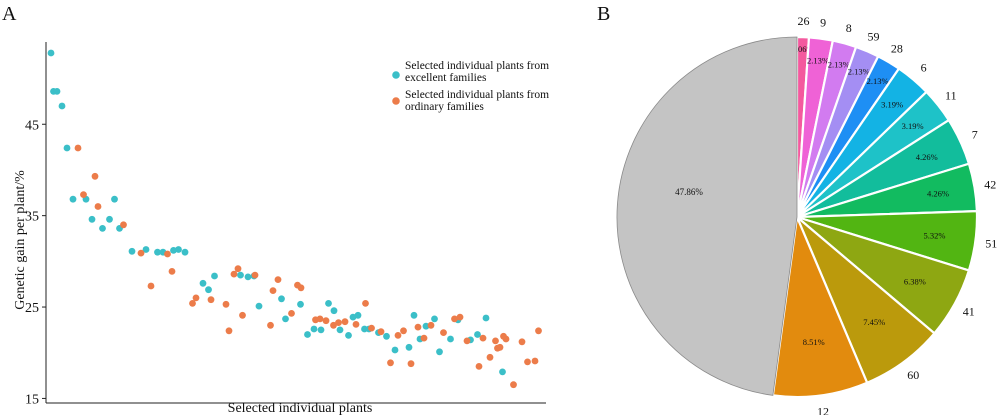  Describe the element at coordinates (803, 49) in the screenshot. I see `pie-percent-label: 1.06%` at that location.